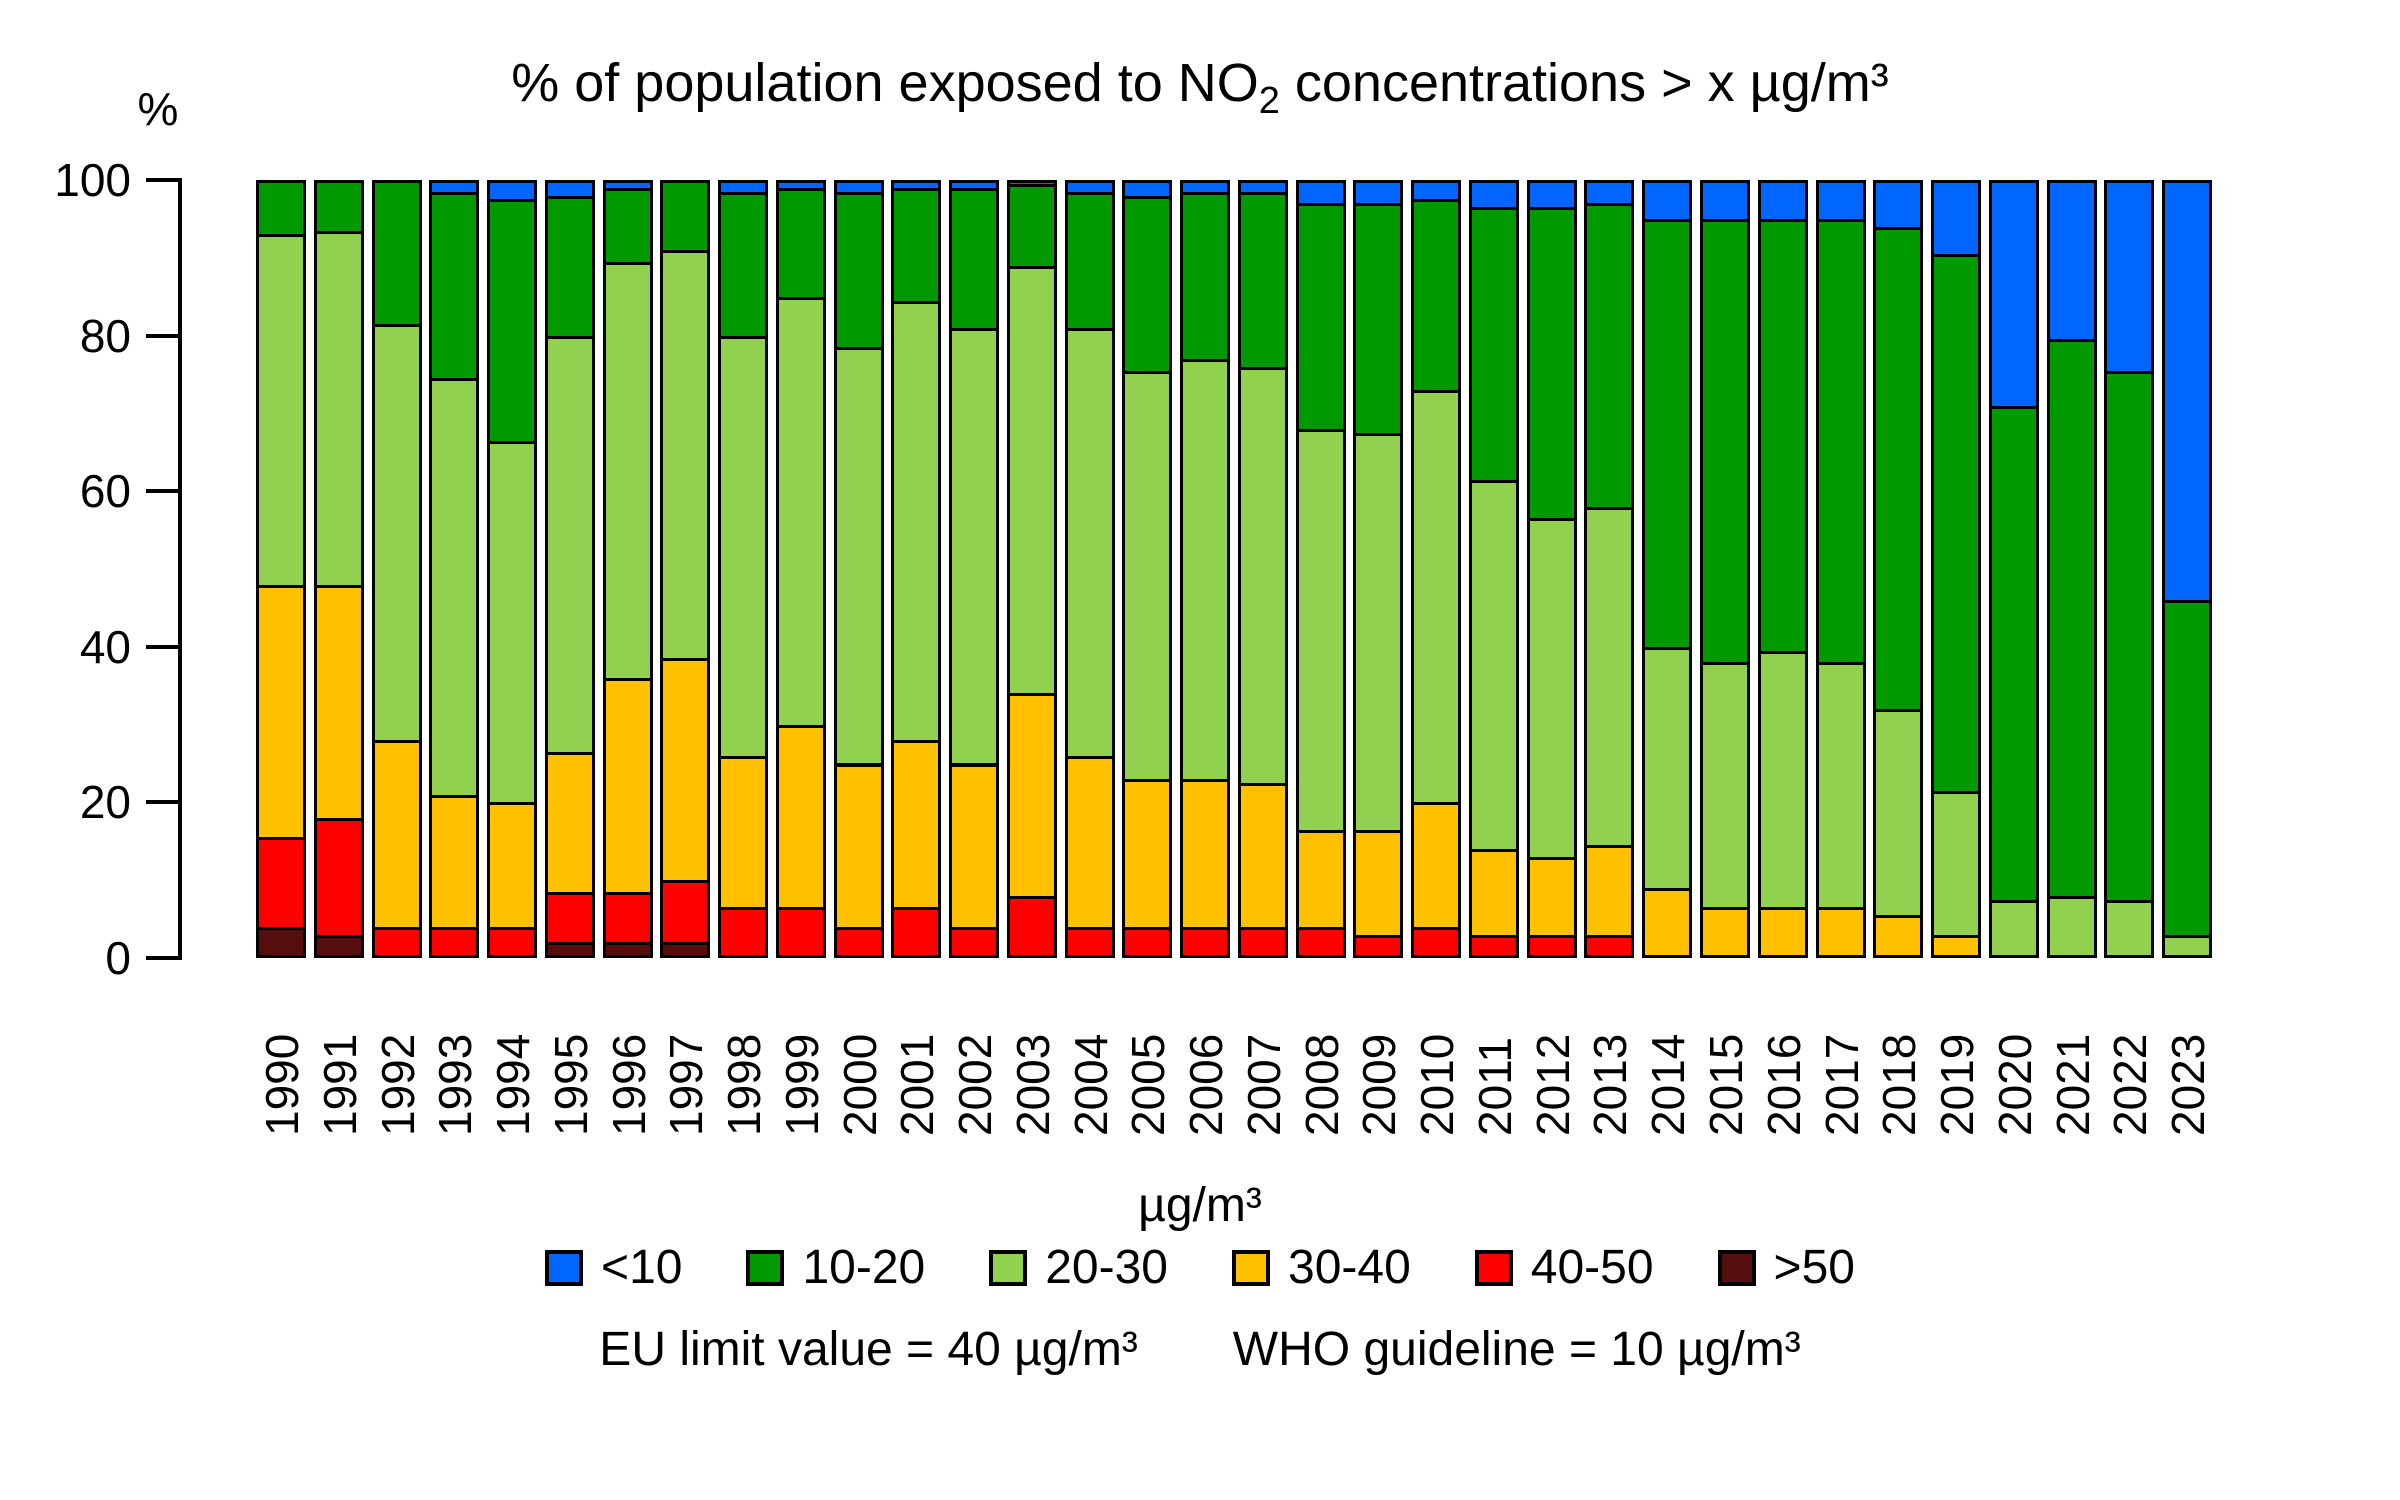  I want to click on bar-segment-20-30-1998, so click(743, 547).